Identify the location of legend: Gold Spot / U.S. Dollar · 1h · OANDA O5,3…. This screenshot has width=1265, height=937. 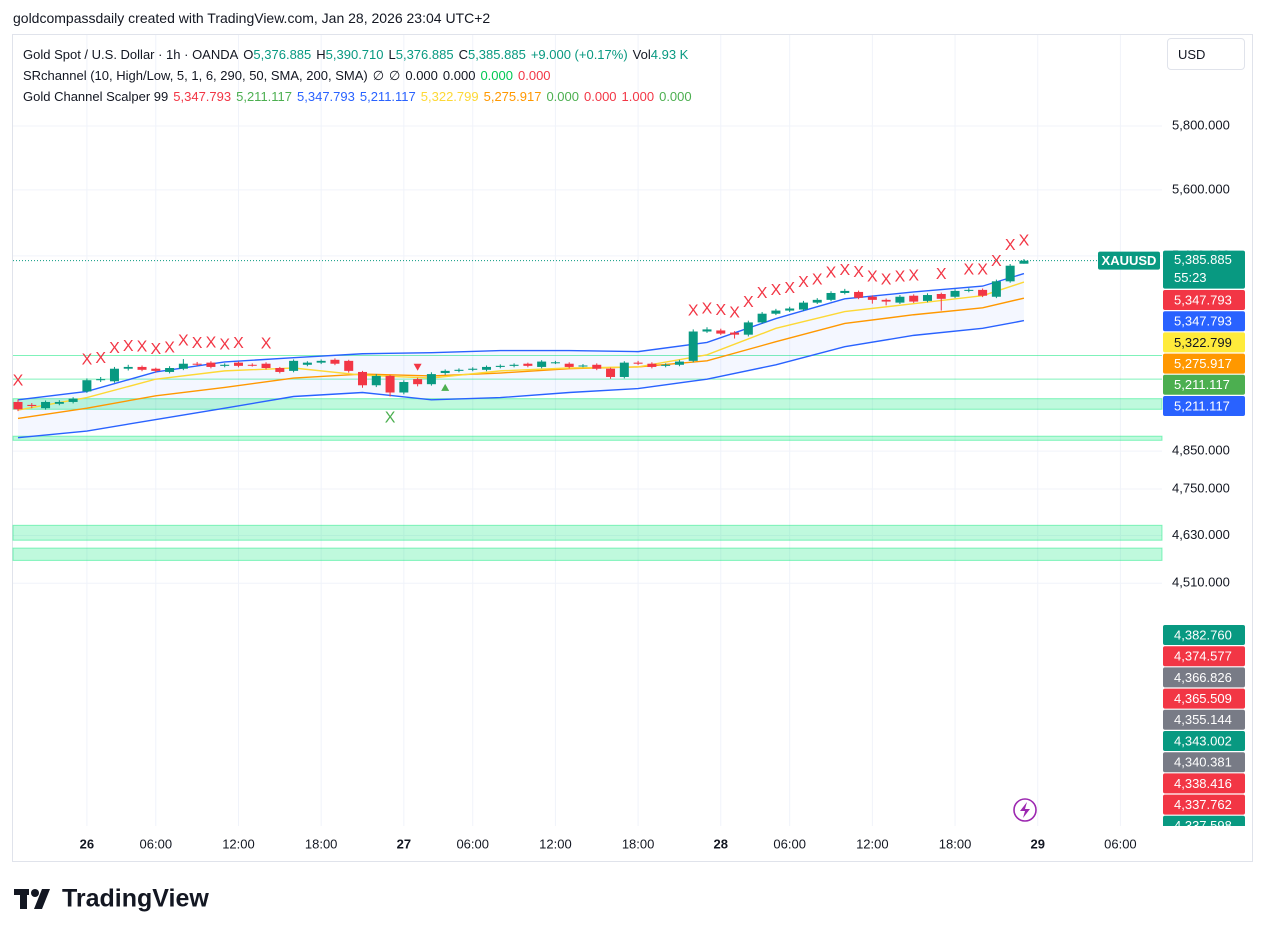
(360, 75).